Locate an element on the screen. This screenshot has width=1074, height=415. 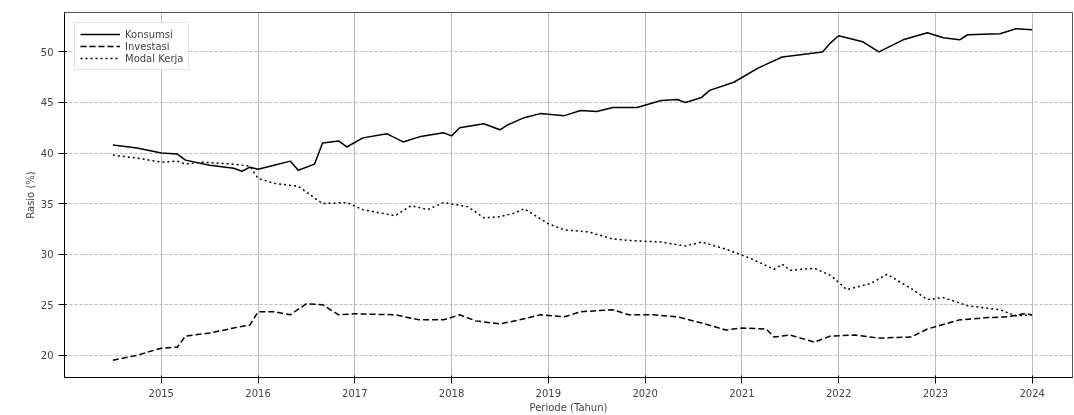
x-tick-label: 2016 is located at coordinates (258, 393).